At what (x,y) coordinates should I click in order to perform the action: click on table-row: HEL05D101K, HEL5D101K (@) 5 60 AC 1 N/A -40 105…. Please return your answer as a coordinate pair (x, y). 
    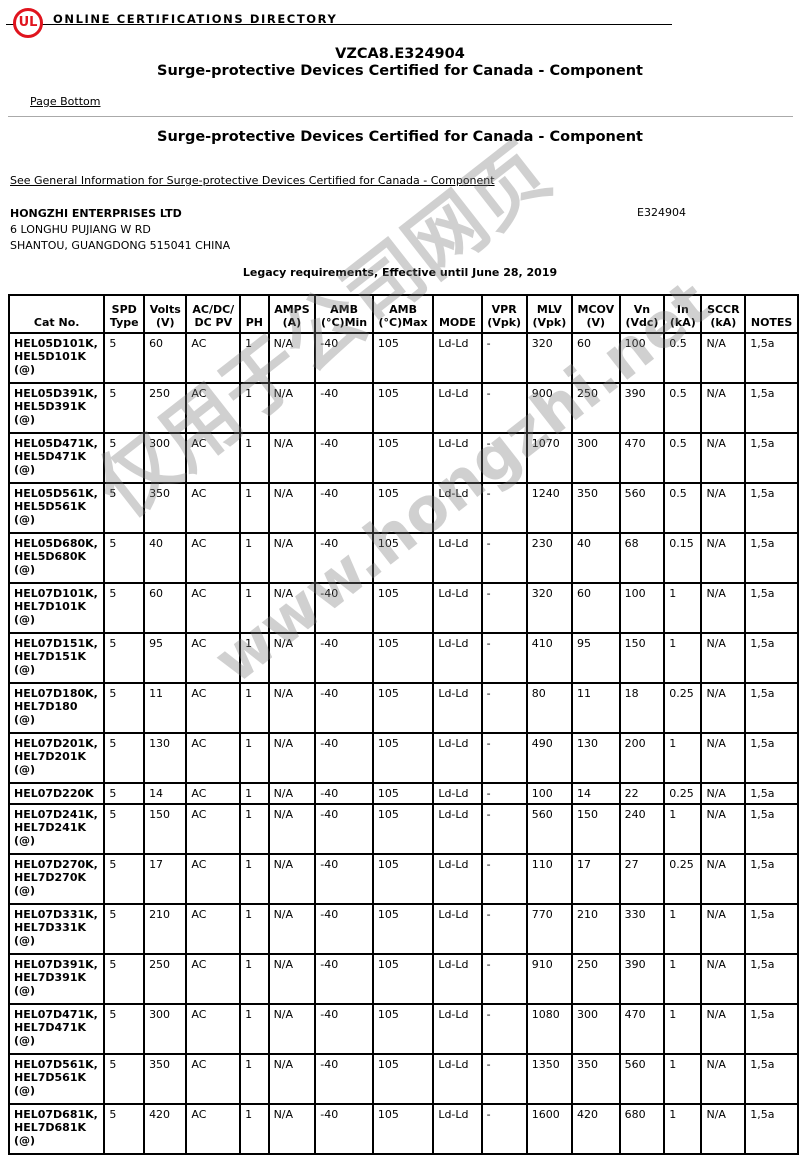
    Looking at the image, I should click on (403, 358).